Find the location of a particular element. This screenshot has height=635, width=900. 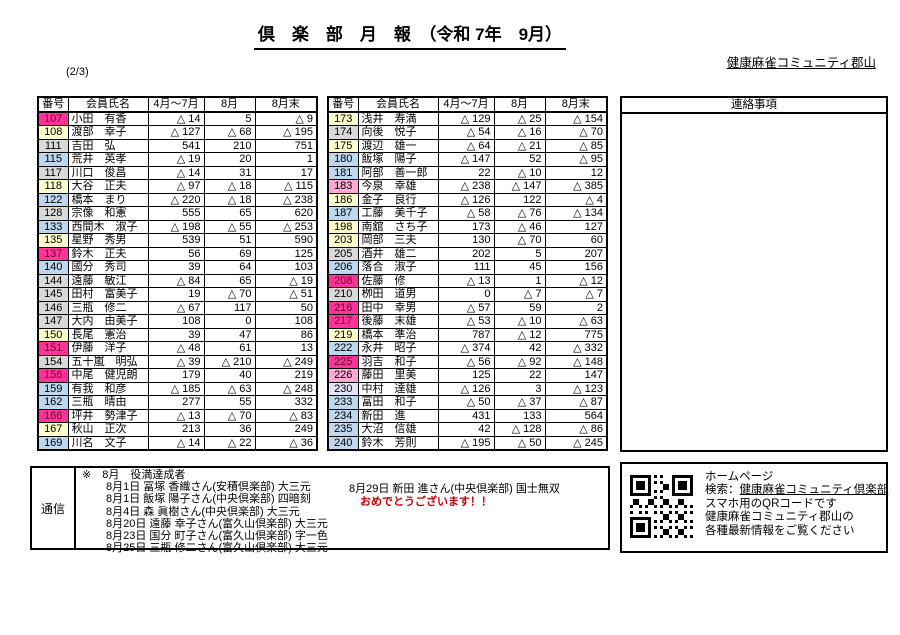

score-apr-jul: 0 is located at coordinates (466, 294).